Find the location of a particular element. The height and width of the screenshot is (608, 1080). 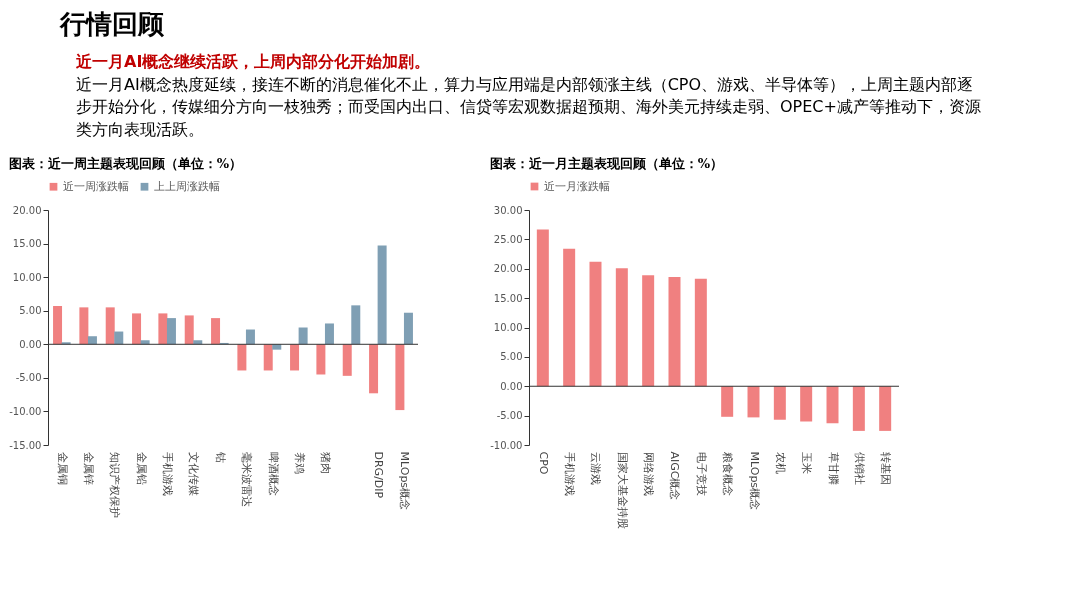

x-tick-label: CPO is located at coordinates (543, 463).